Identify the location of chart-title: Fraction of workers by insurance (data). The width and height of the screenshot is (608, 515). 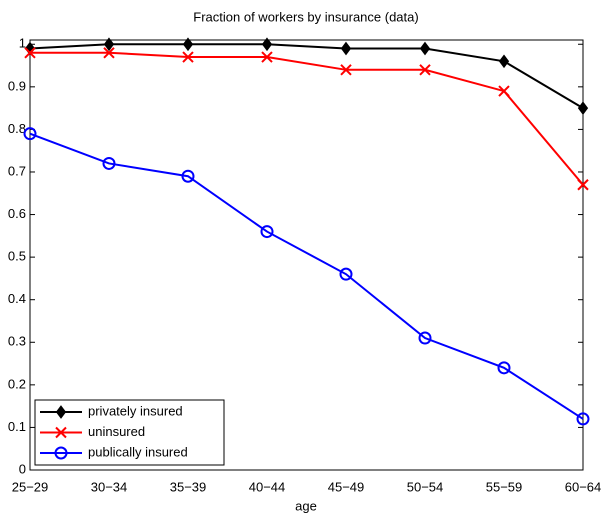
(305, 16).